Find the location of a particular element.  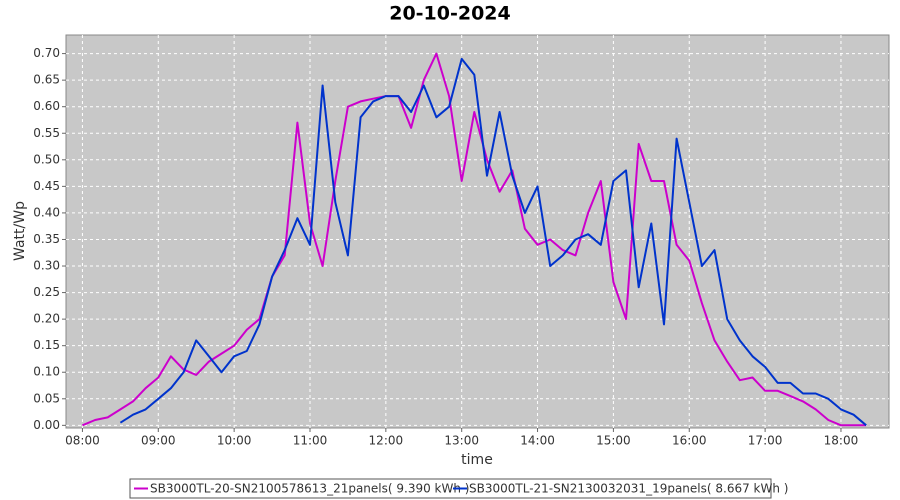

y-tick-label: 0.65 is located at coordinates (46, 80).